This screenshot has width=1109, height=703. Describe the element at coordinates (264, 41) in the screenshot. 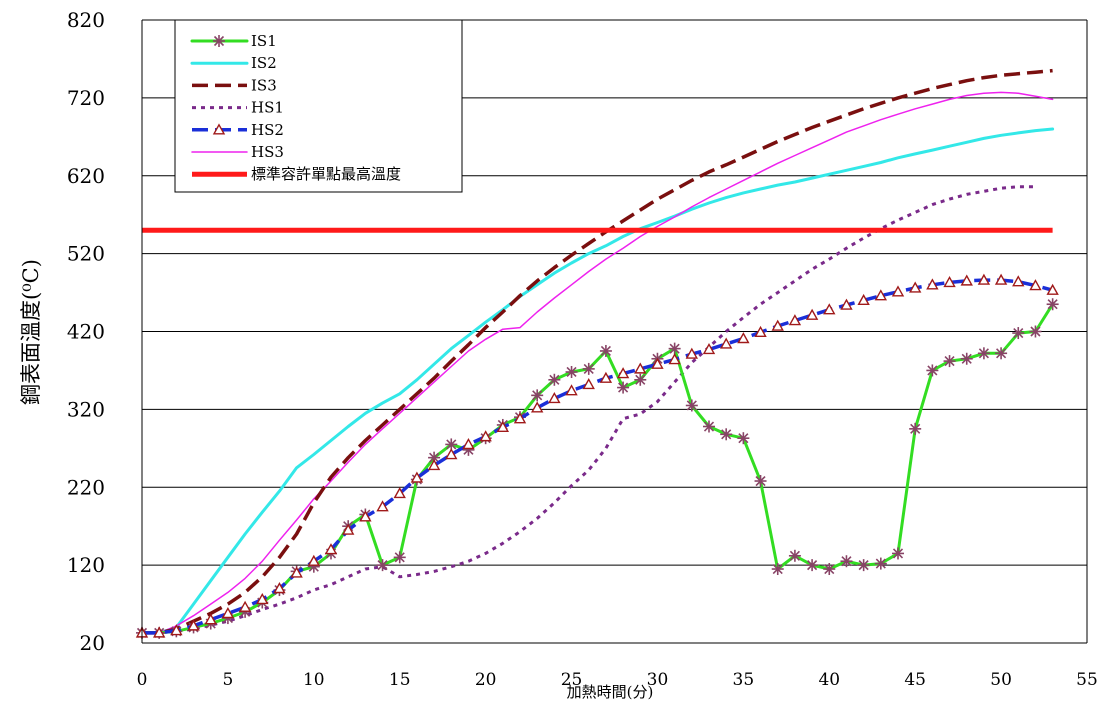

I see `legend-is1-label: IS1` at that location.